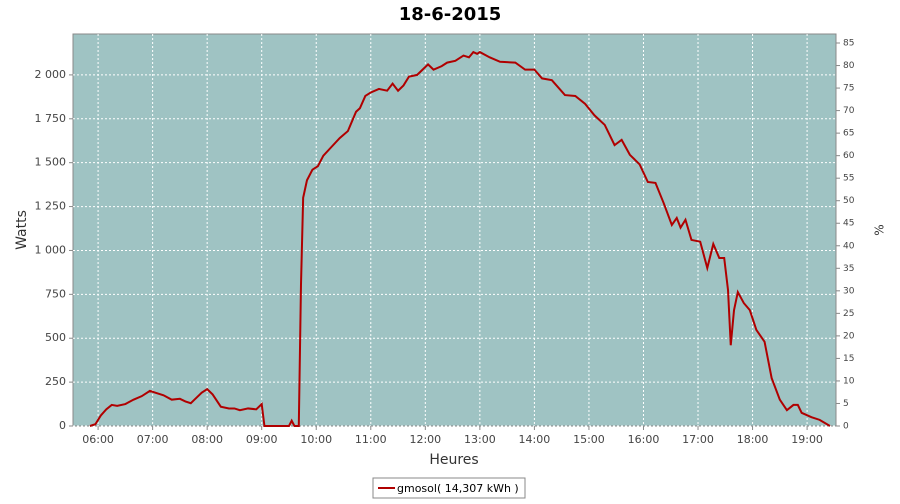 This screenshot has width=900, height=504. I want to click on x-tick-label: 16:00, so click(644, 439).